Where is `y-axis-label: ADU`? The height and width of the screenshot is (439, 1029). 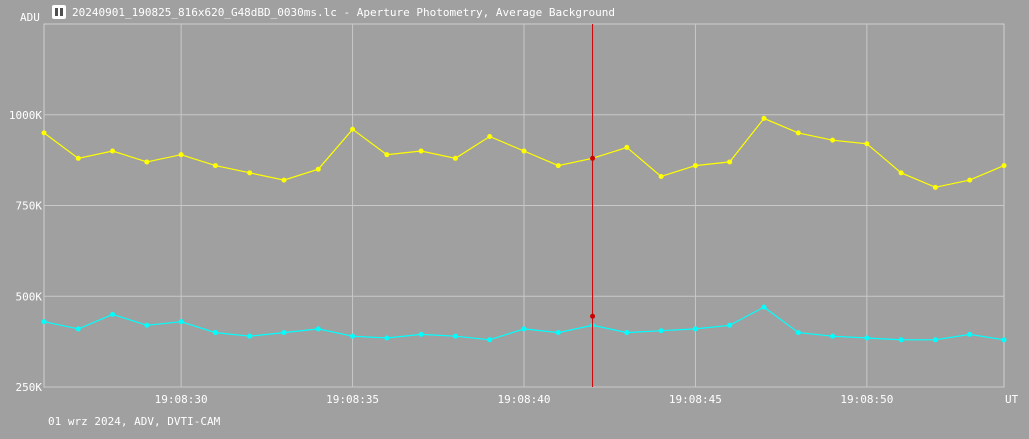
y-axis-label: ADU is located at coordinates (30, 17).